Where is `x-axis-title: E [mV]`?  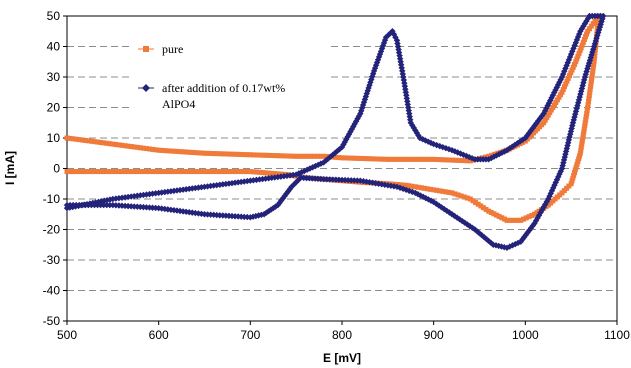
x-axis-title: E [mV] is located at coordinates (342, 358).